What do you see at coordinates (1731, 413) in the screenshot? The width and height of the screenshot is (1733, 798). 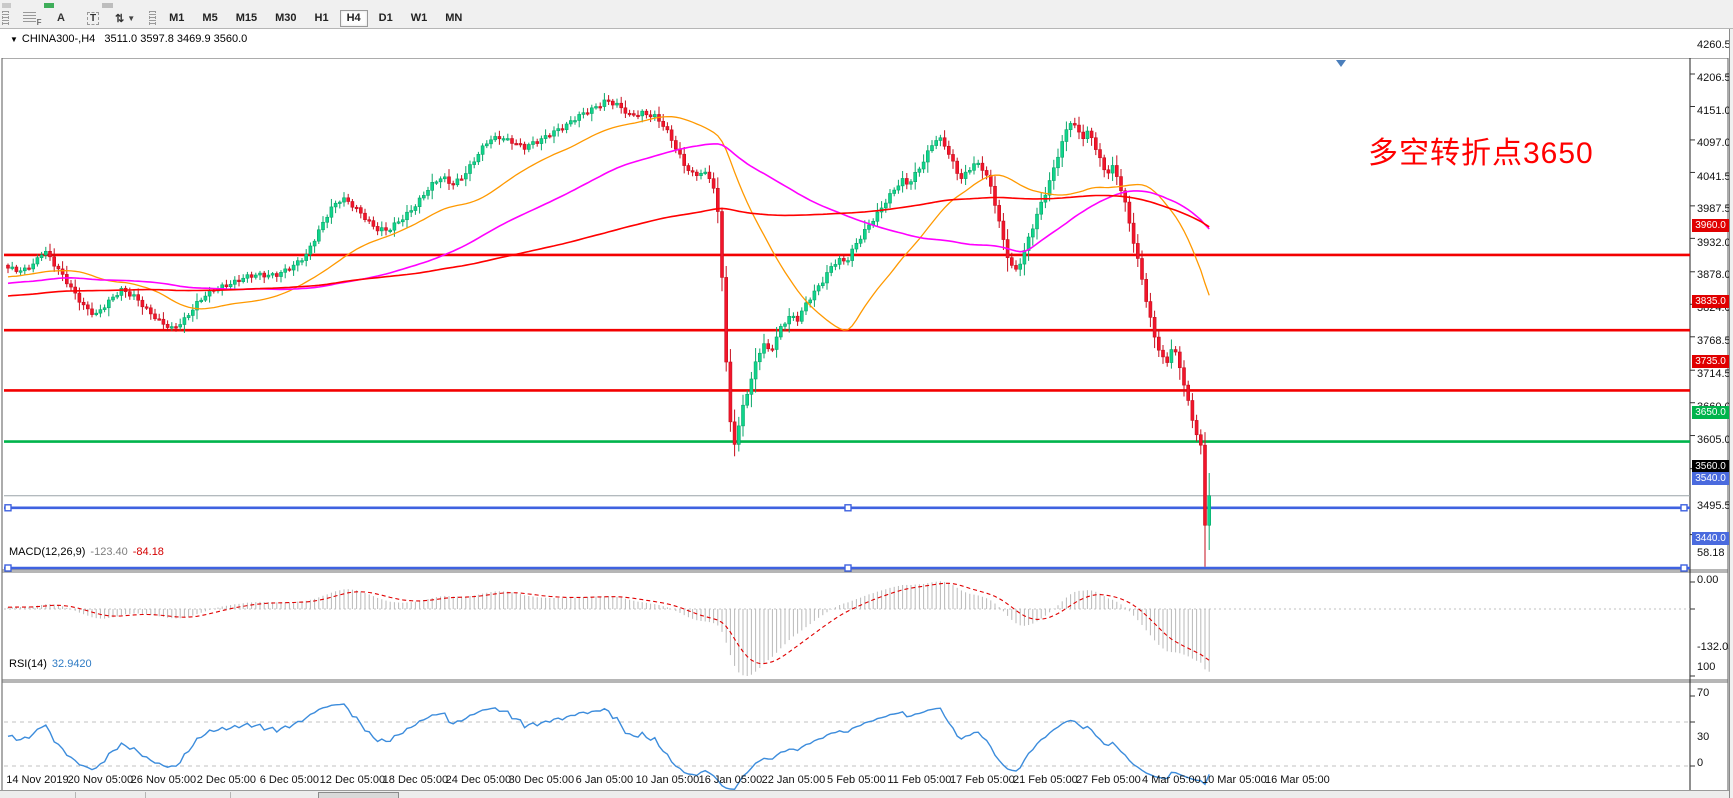 I see `window-right-edge` at bounding box center [1731, 413].